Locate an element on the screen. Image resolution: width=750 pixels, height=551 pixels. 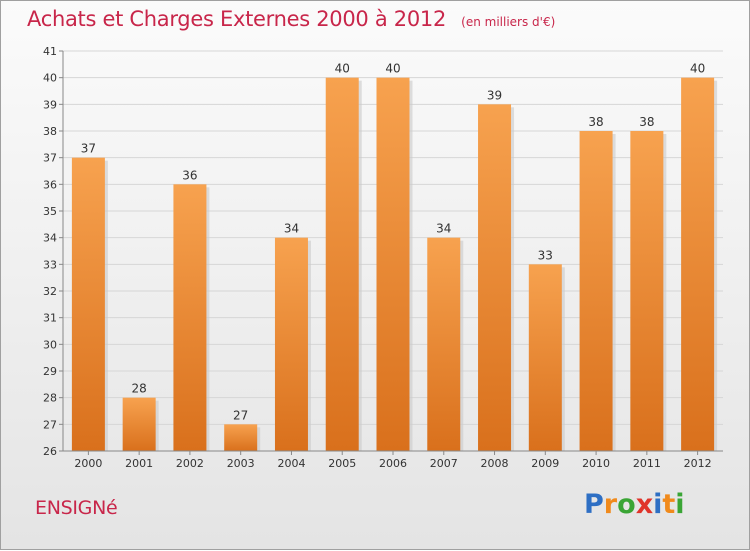
y-tick-label: 29 is located at coordinates (50, 371).